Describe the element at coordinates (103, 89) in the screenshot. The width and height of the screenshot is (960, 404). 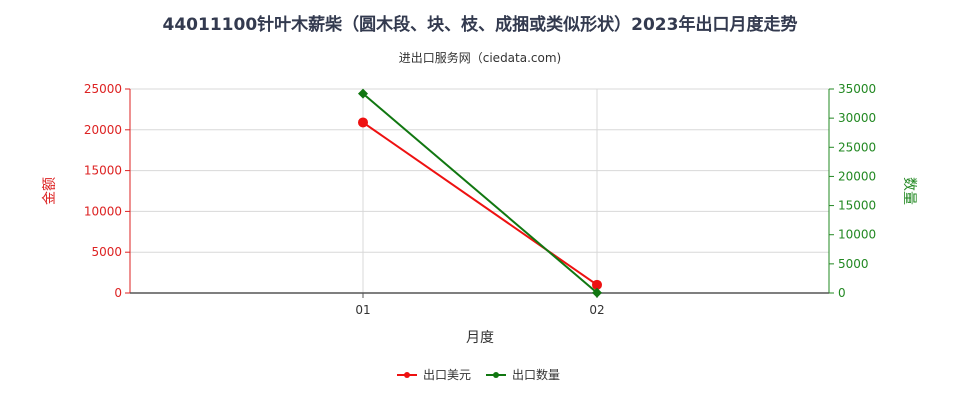
I see `left-tick-label: 25000` at that location.